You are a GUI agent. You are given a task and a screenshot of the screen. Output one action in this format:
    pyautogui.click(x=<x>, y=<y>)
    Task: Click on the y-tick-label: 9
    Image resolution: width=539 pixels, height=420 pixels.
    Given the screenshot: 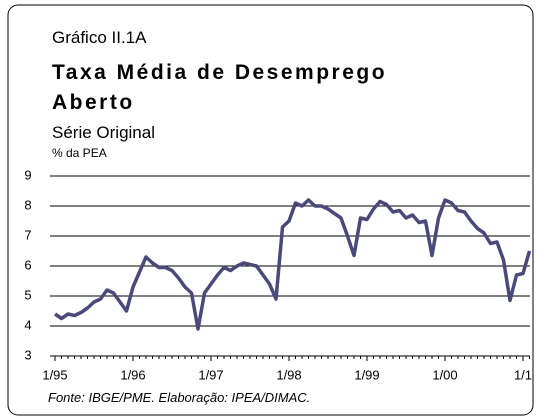 What is the action you would take?
    pyautogui.click(x=27, y=174)
    